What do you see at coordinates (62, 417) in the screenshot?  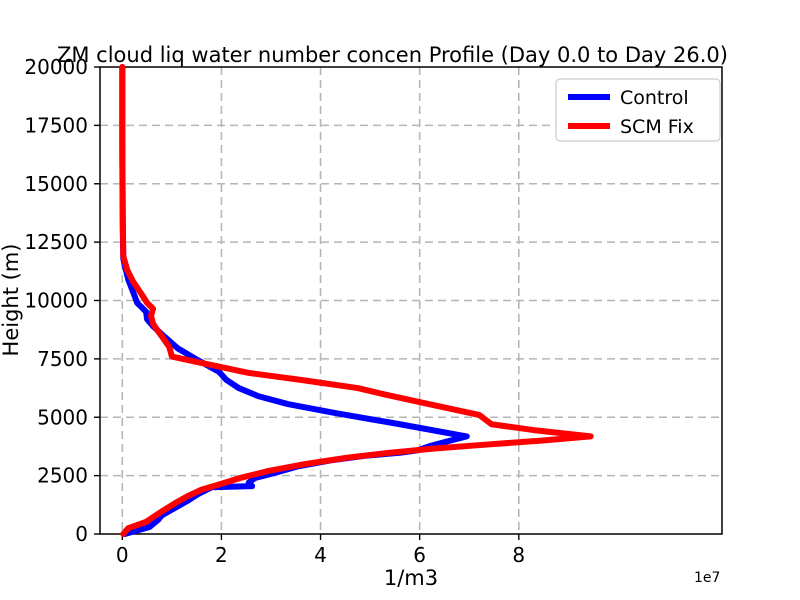 I see `y-tick-label: 5000` at bounding box center [62, 417].